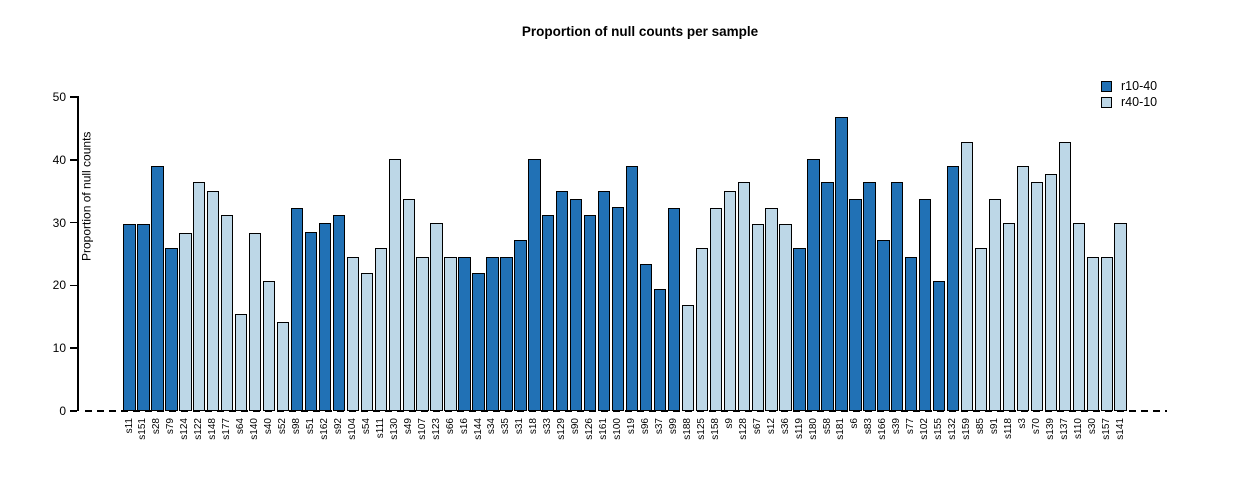  What do you see at coordinates (59, 97) in the screenshot?
I see `y-tick-label: 50` at bounding box center [59, 97].